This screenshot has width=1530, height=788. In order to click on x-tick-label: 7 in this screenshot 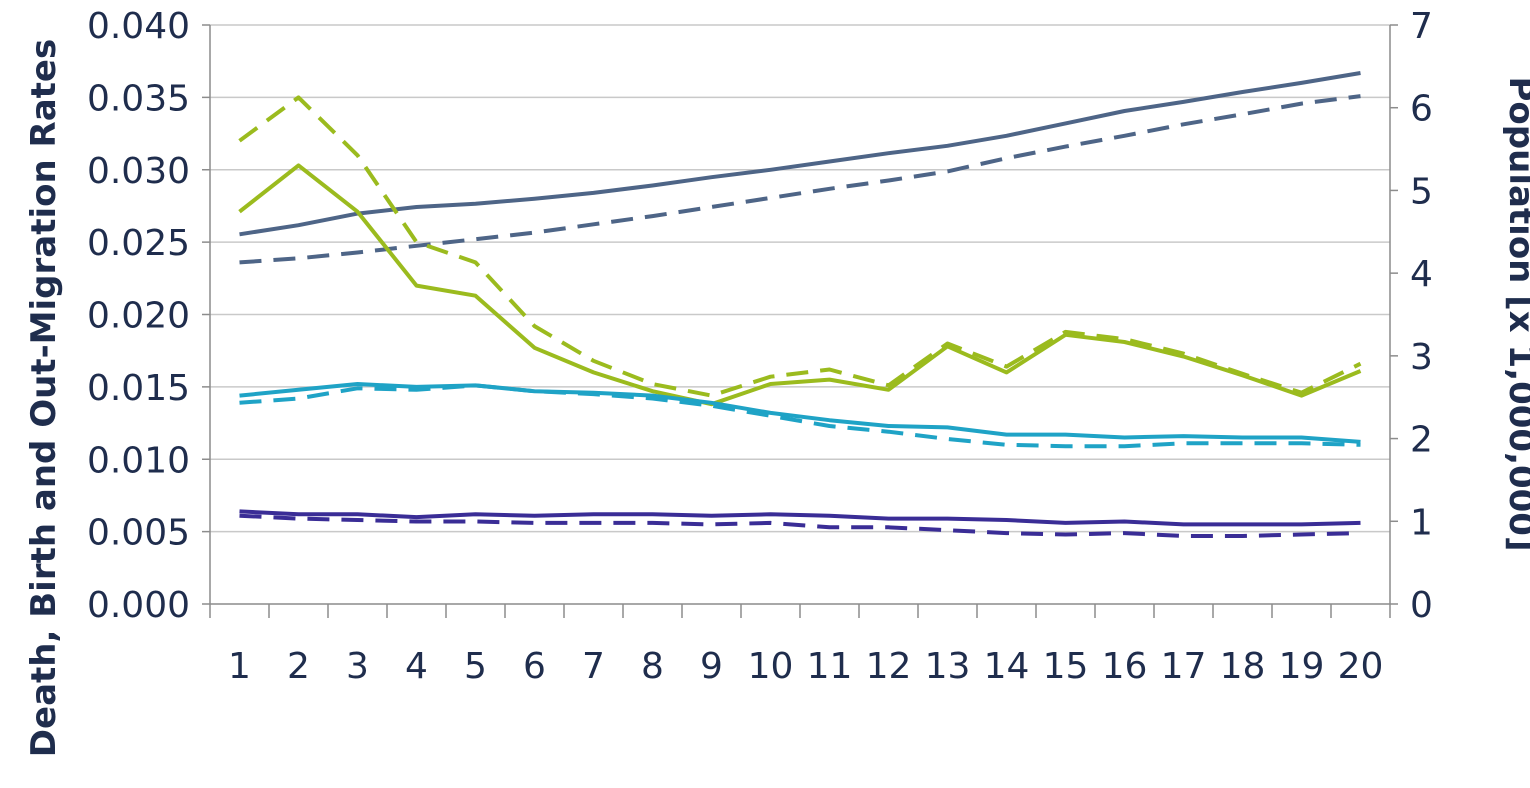, I will do `click(593, 666)`.